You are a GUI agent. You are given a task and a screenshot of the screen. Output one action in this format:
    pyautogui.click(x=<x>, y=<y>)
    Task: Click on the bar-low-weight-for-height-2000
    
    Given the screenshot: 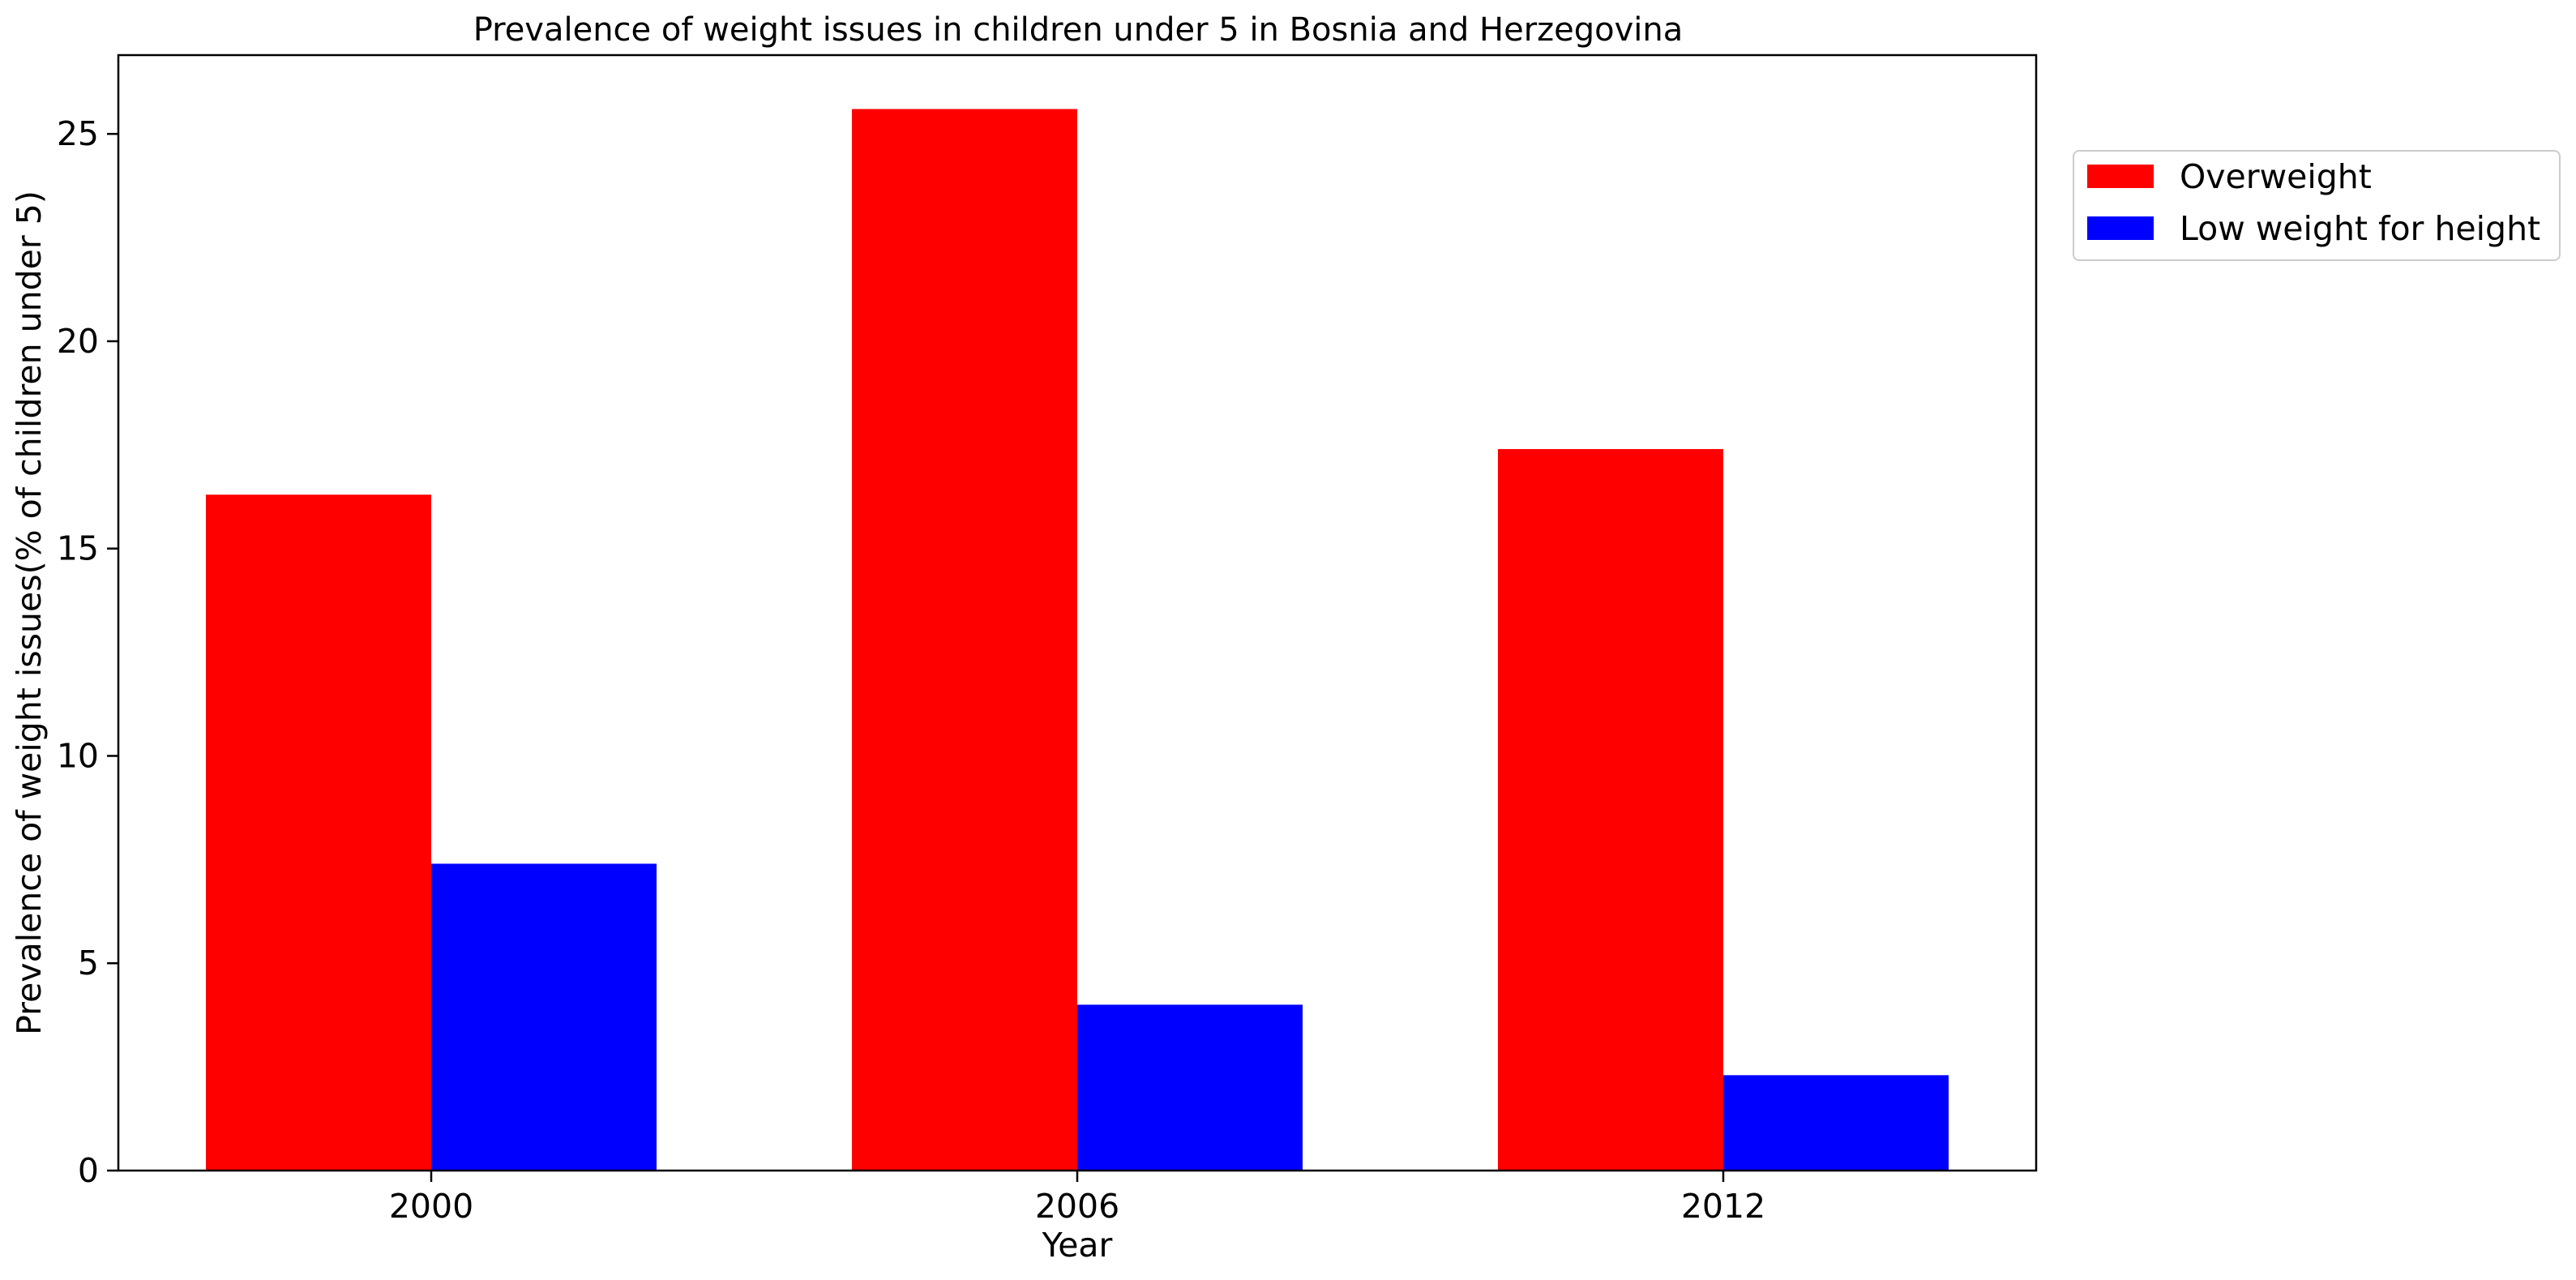 What is the action you would take?
    pyautogui.click(x=544, y=1017)
    